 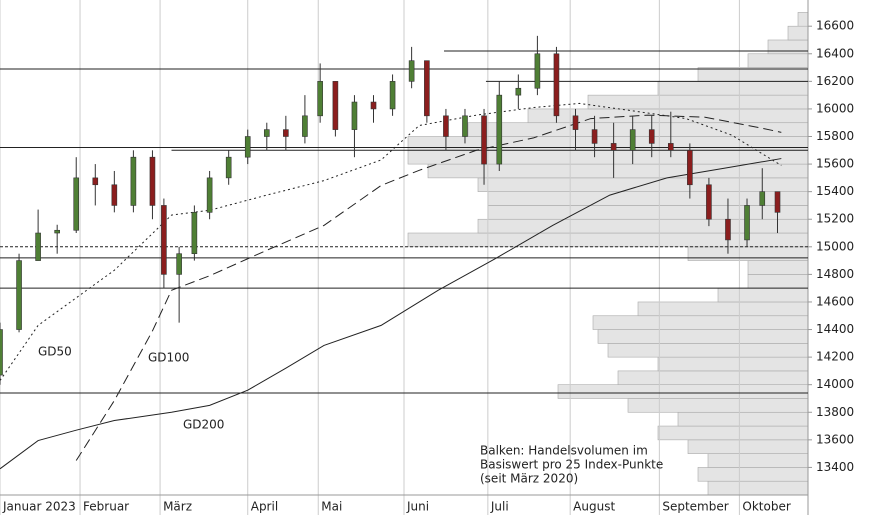 What do you see at coordinates (835, 301) in the screenshot?
I see `y-tick-label: 14600` at bounding box center [835, 301].